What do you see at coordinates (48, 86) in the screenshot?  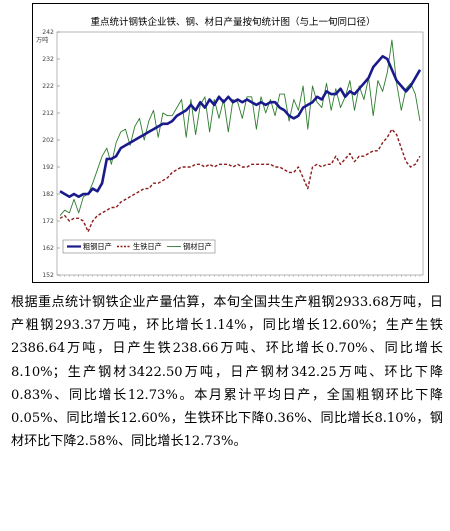 I see `y-tick-label: 222` at bounding box center [48, 86].